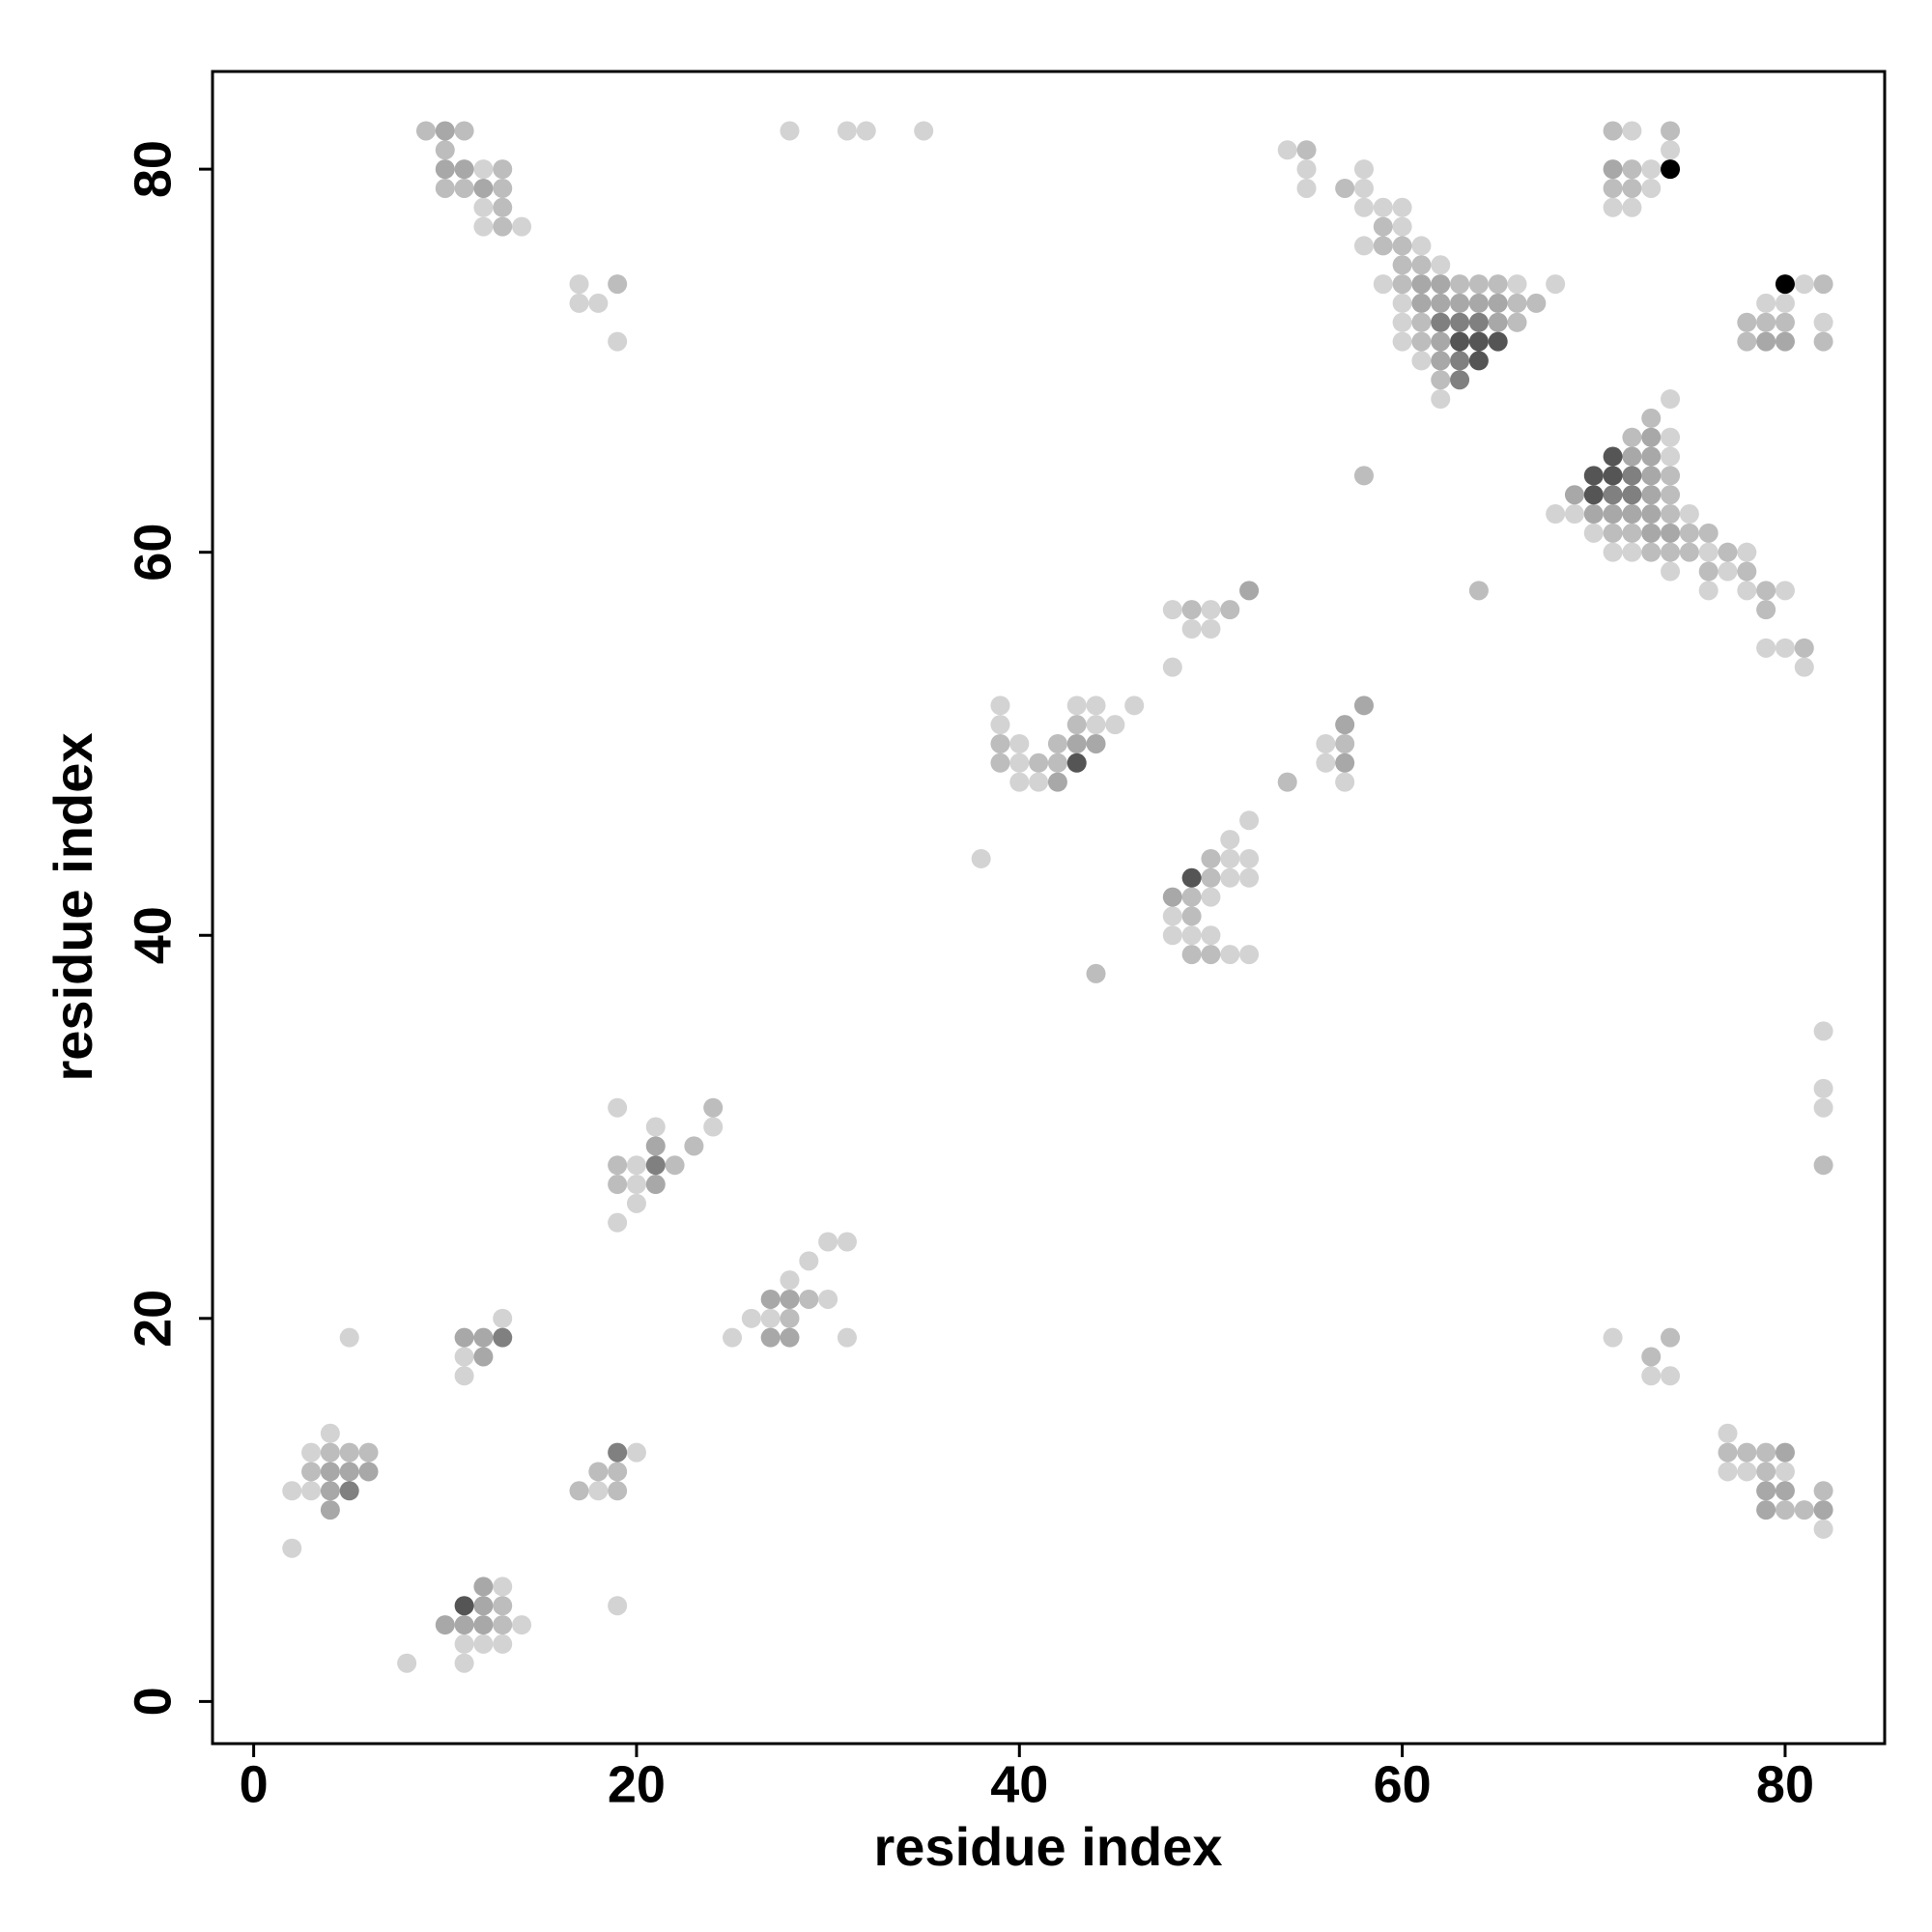 The height and width of the screenshot is (1932, 1932). Describe the element at coordinates (1047, 1846) in the screenshot. I see `x-axis-label: residue index` at that location.